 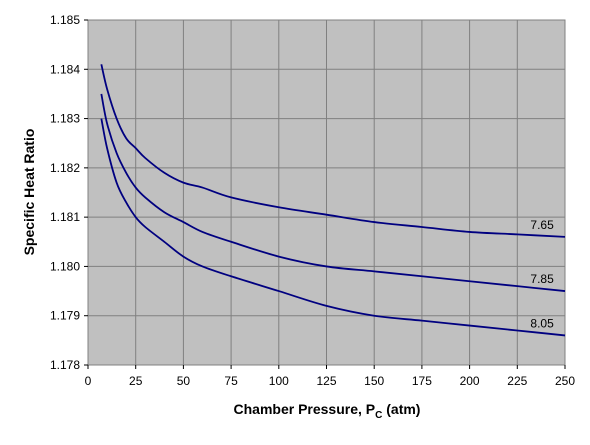 I want to click on x-tick-label: 75, so click(x=231, y=381).